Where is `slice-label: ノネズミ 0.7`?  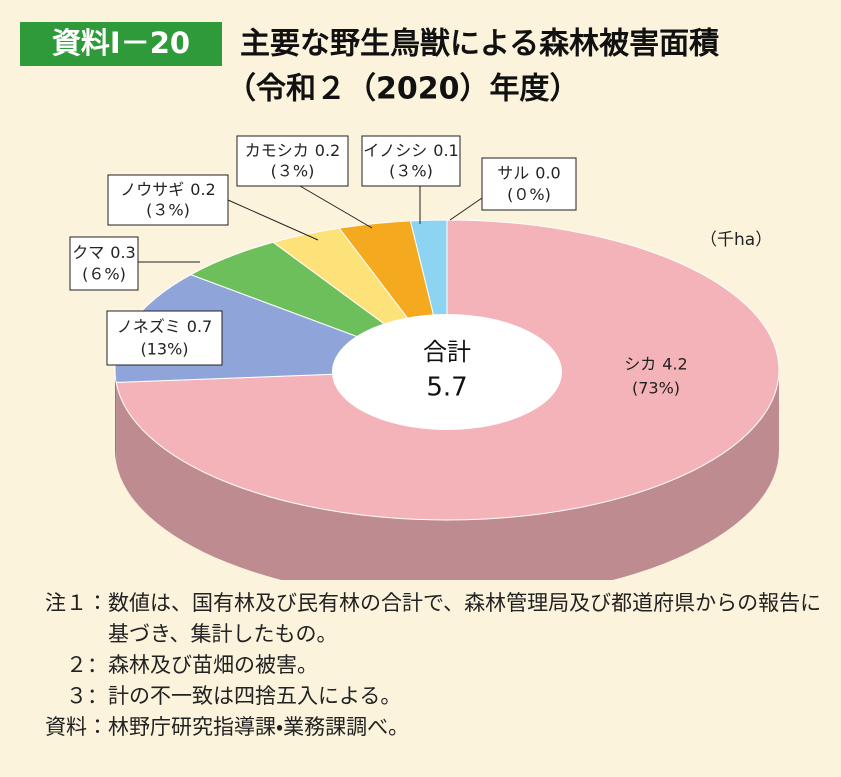
slice-label: ノネズミ 0.7 is located at coordinates (164, 326).